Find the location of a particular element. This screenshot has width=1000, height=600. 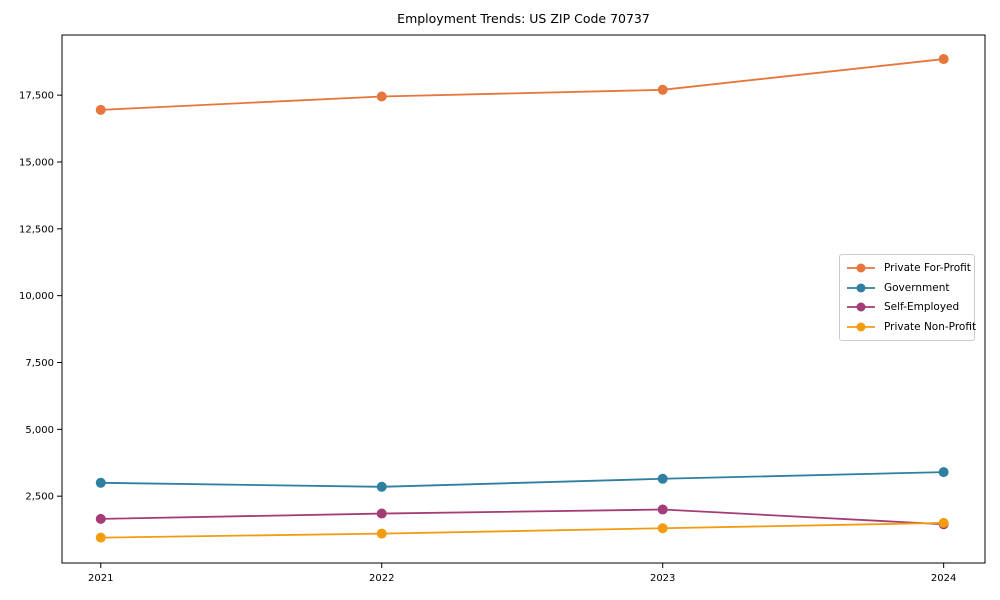

y-axis-tick-label: 5,000 is located at coordinates (39, 430).